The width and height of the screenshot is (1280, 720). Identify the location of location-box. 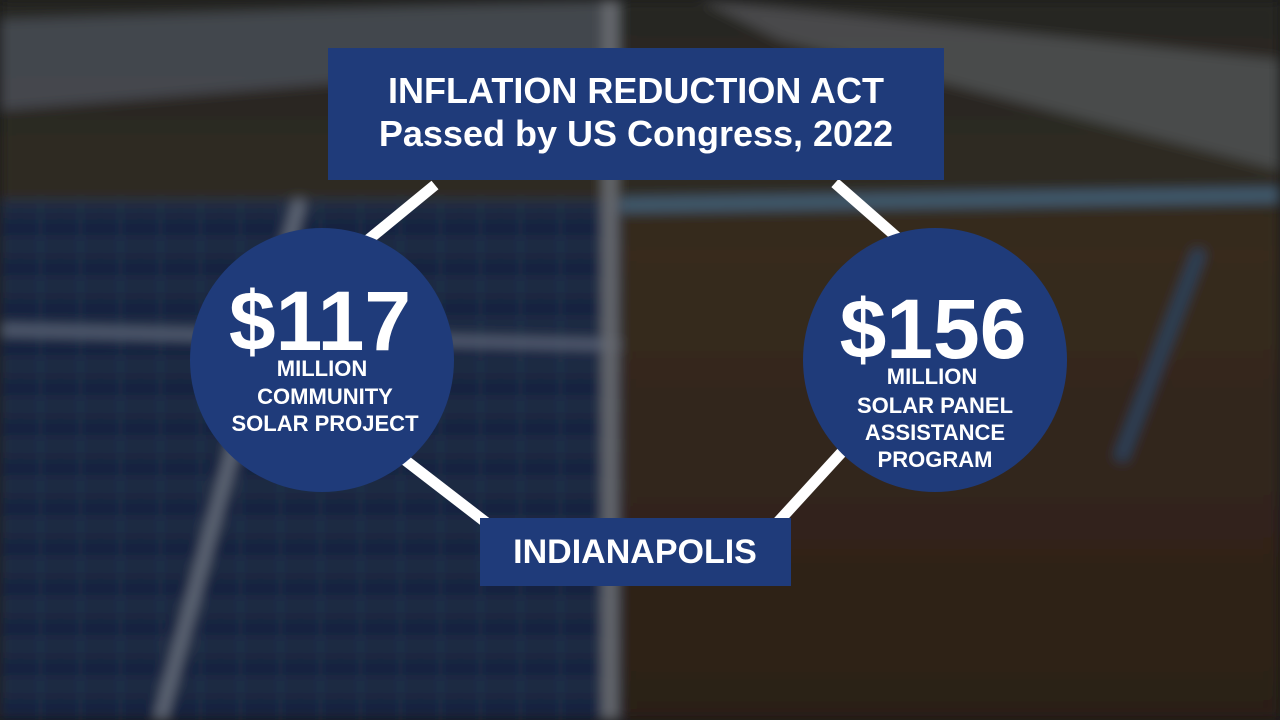
(635, 552).